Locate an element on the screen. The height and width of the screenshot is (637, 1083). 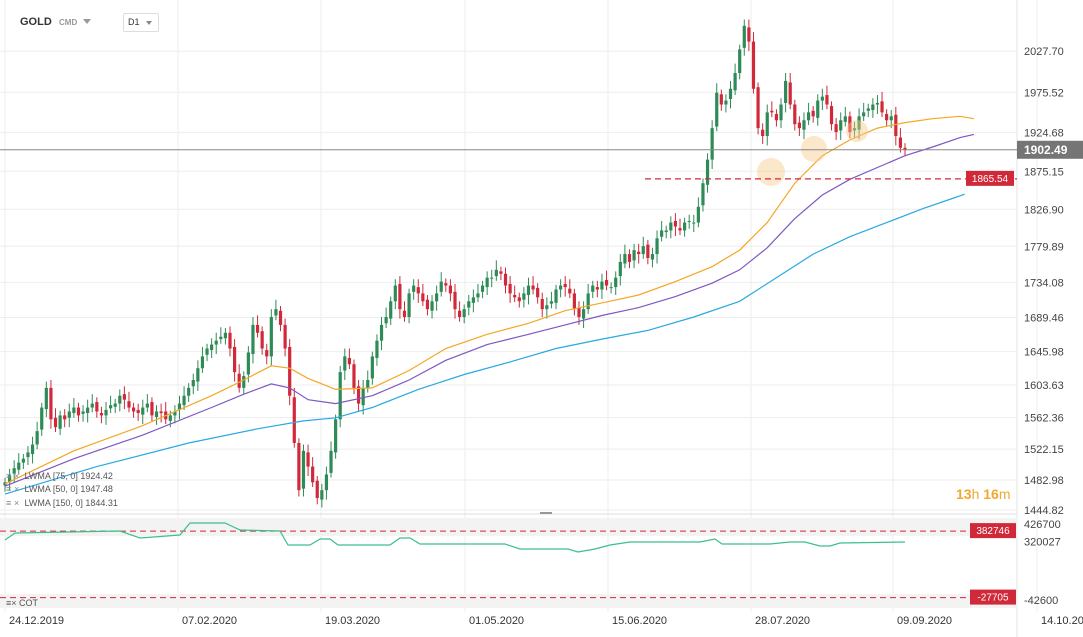
sub-level-upper-value: 382746 is located at coordinates (993, 531).